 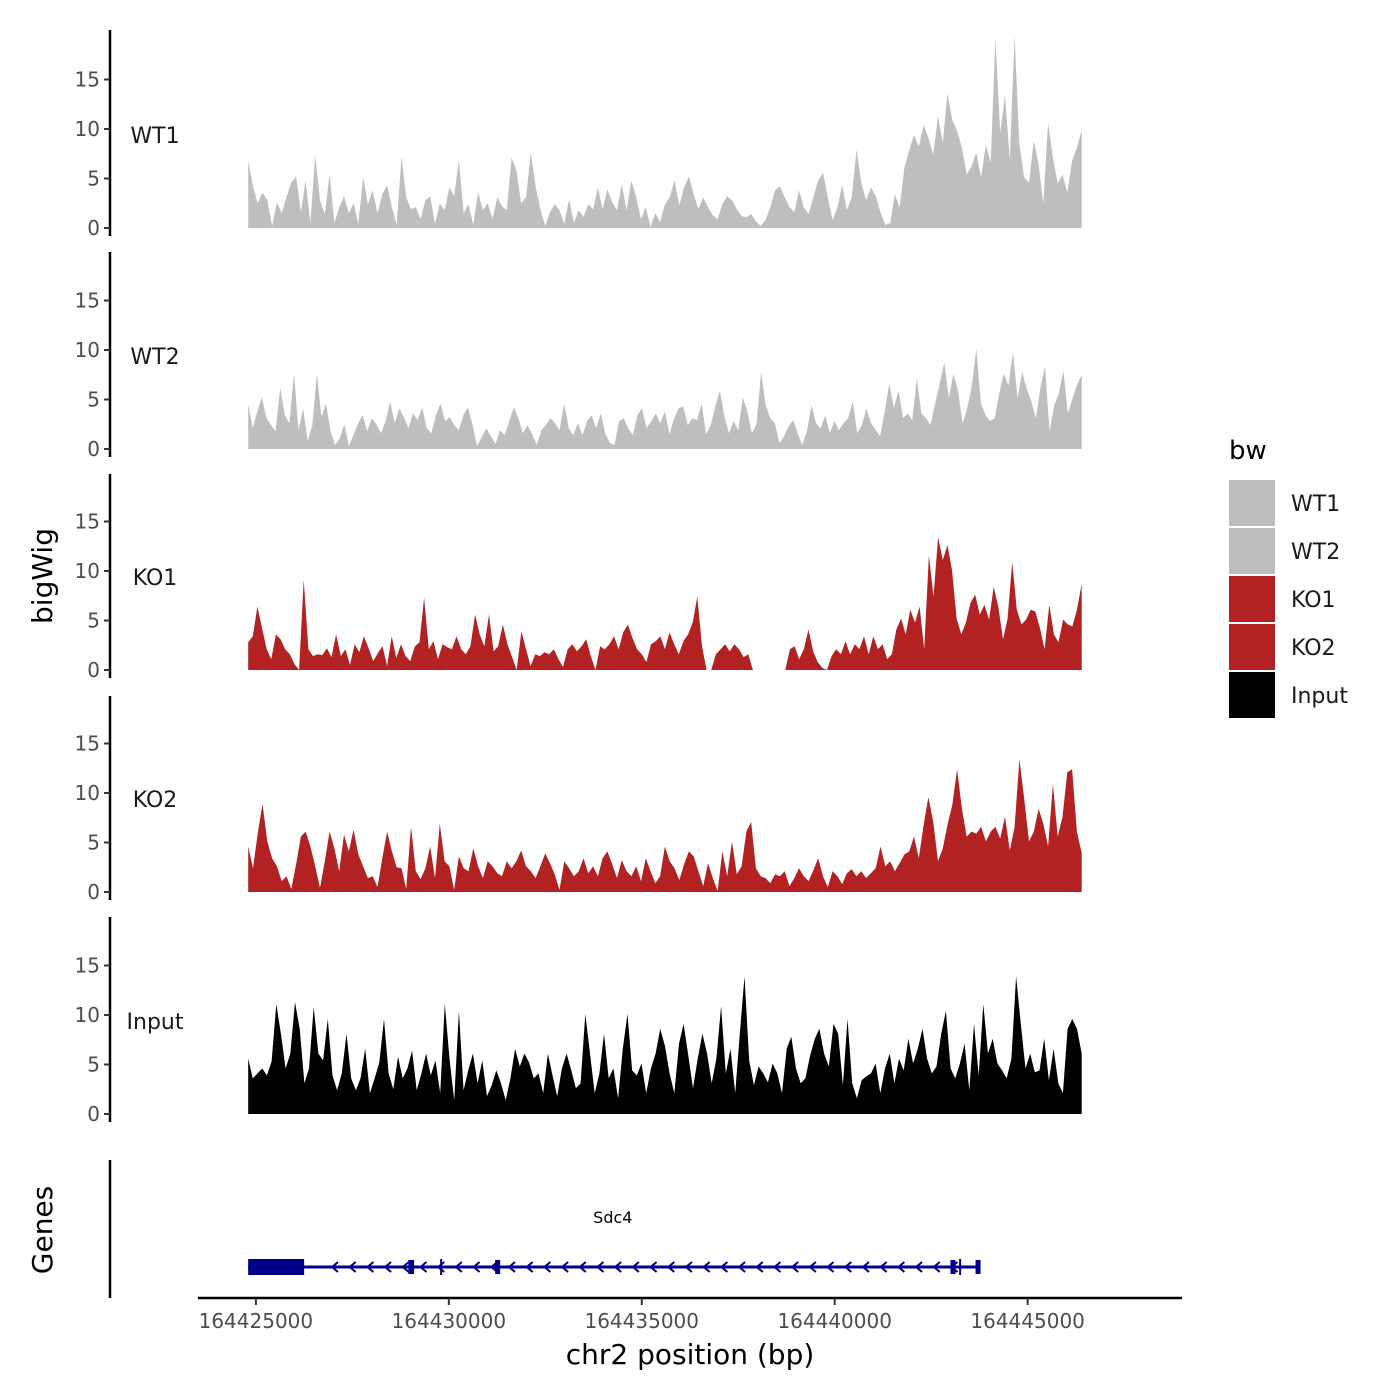 I want to click on track-ko2: 0 5 10 15 KO2, so click(x=578, y=800).